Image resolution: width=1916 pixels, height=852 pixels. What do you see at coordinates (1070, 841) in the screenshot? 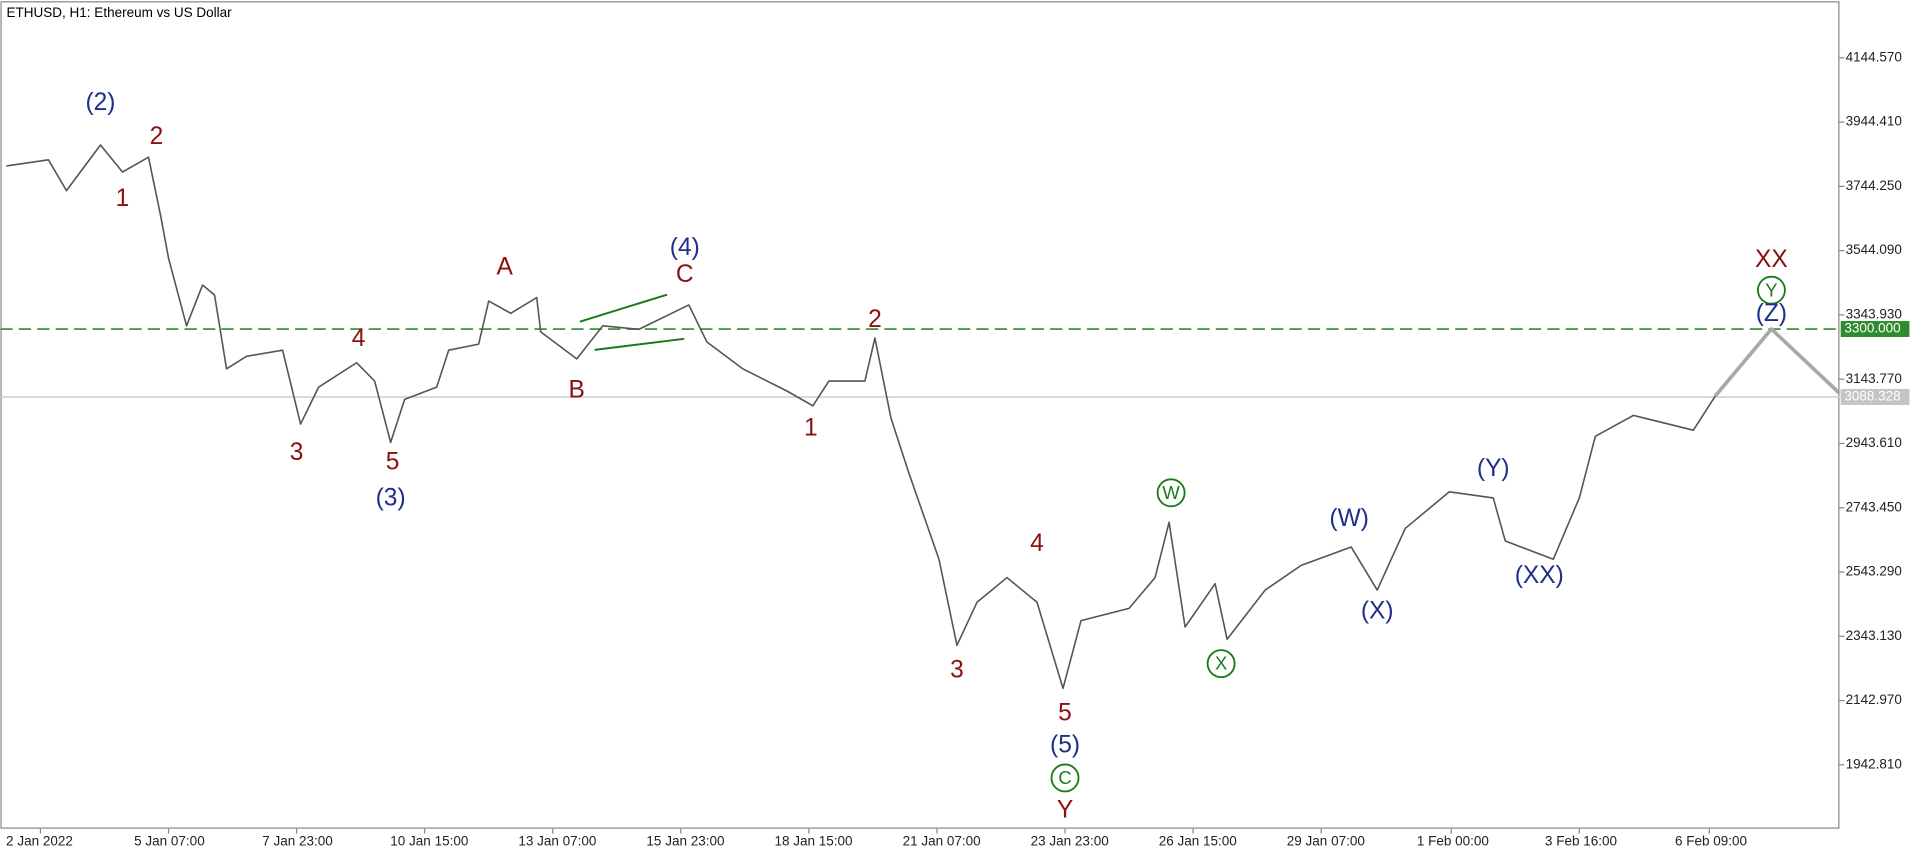
I see `x-tick-label: 23 Jan 23:00` at bounding box center [1070, 841].